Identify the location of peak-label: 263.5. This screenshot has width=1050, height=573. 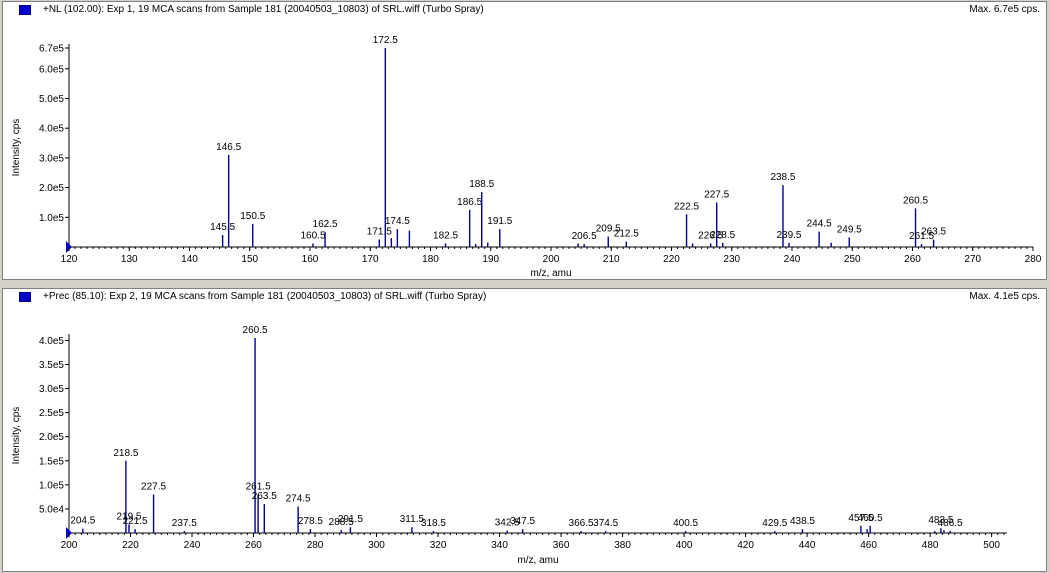
(264, 496).